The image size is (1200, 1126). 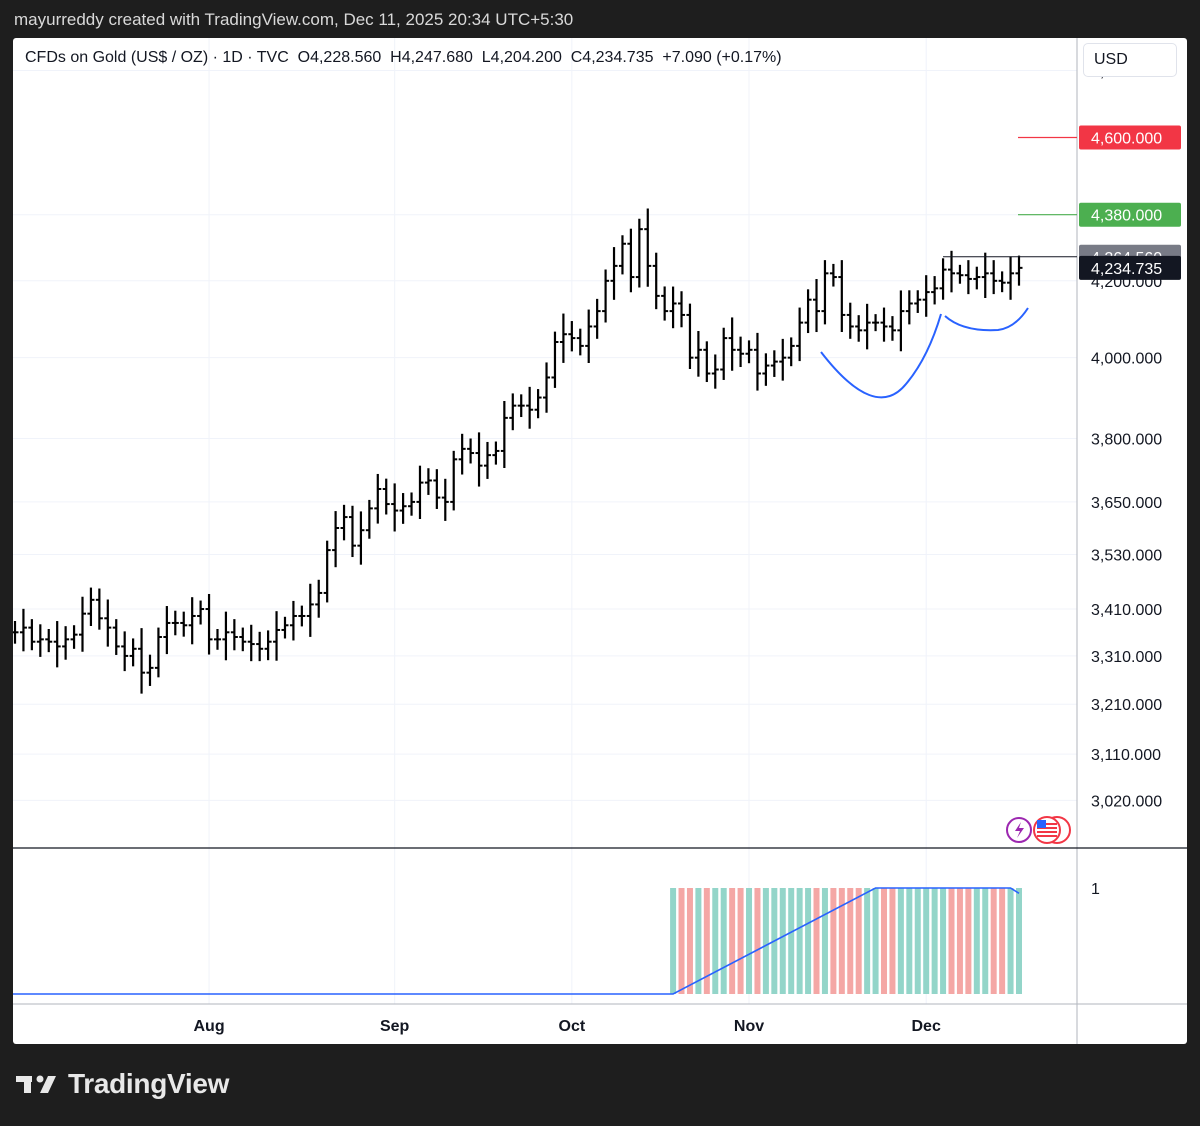 What do you see at coordinates (749, 1026) in the screenshot?
I see `x-tick-label: Nov` at bounding box center [749, 1026].